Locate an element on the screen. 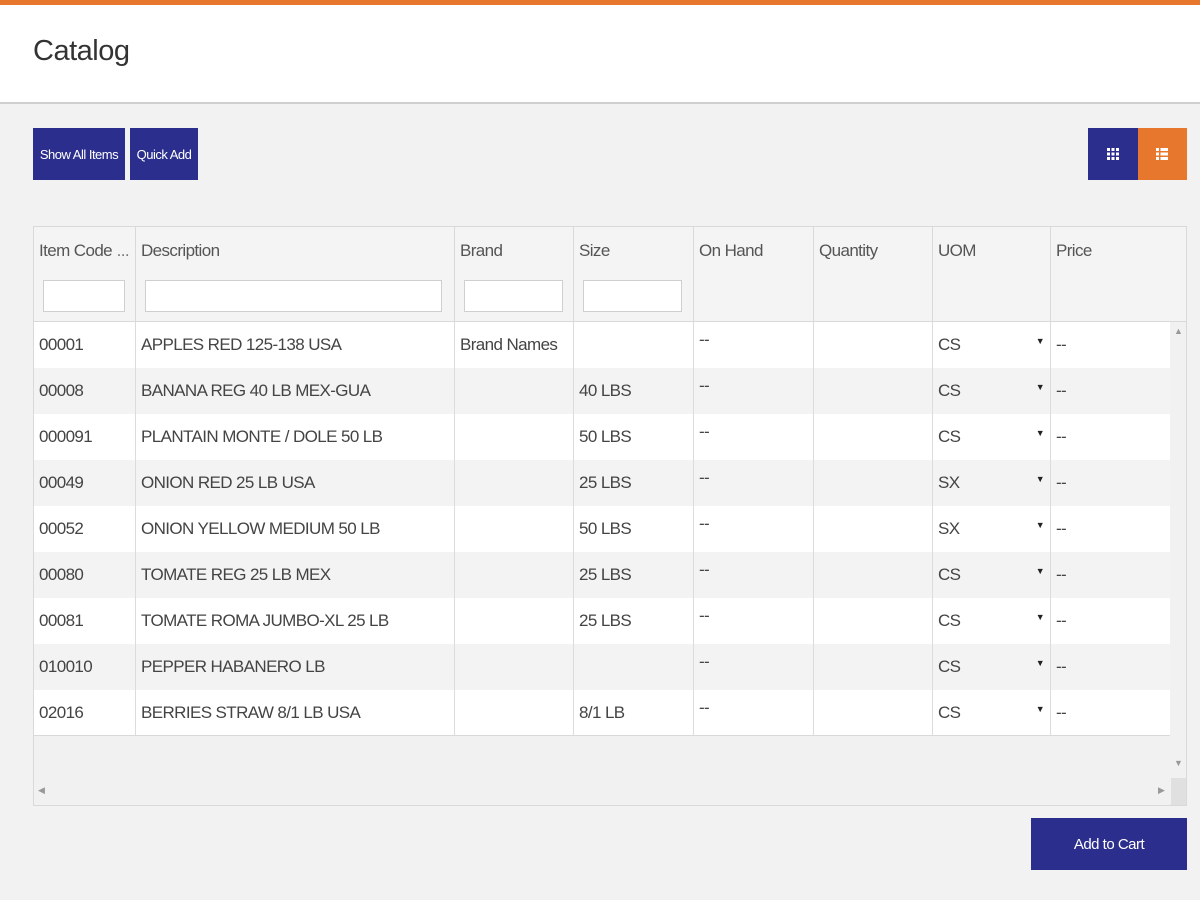  scroll-down-icon: ▼ is located at coordinates (1178, 763).